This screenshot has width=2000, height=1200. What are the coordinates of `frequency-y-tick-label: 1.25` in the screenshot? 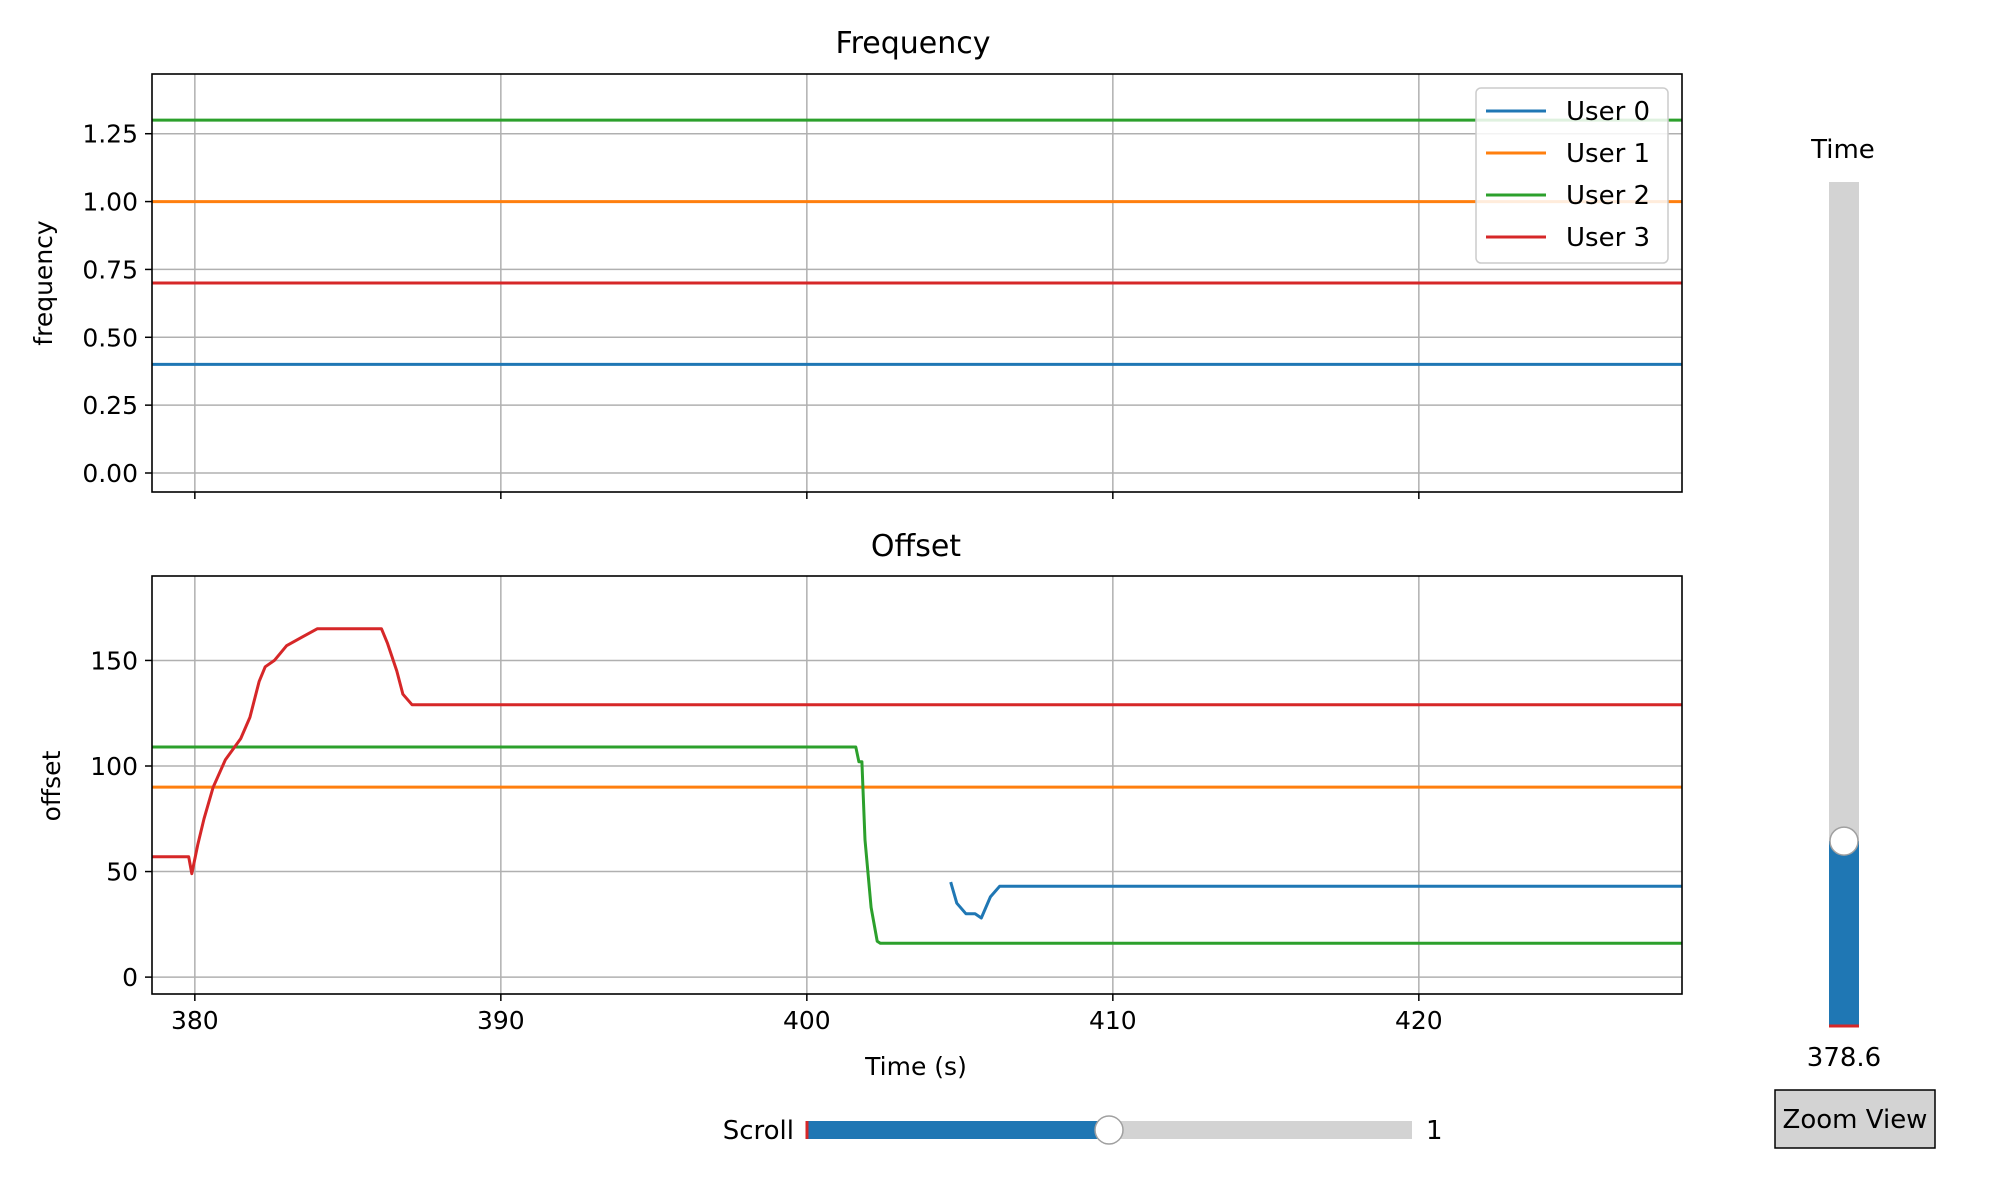 It's located at (110, 134).